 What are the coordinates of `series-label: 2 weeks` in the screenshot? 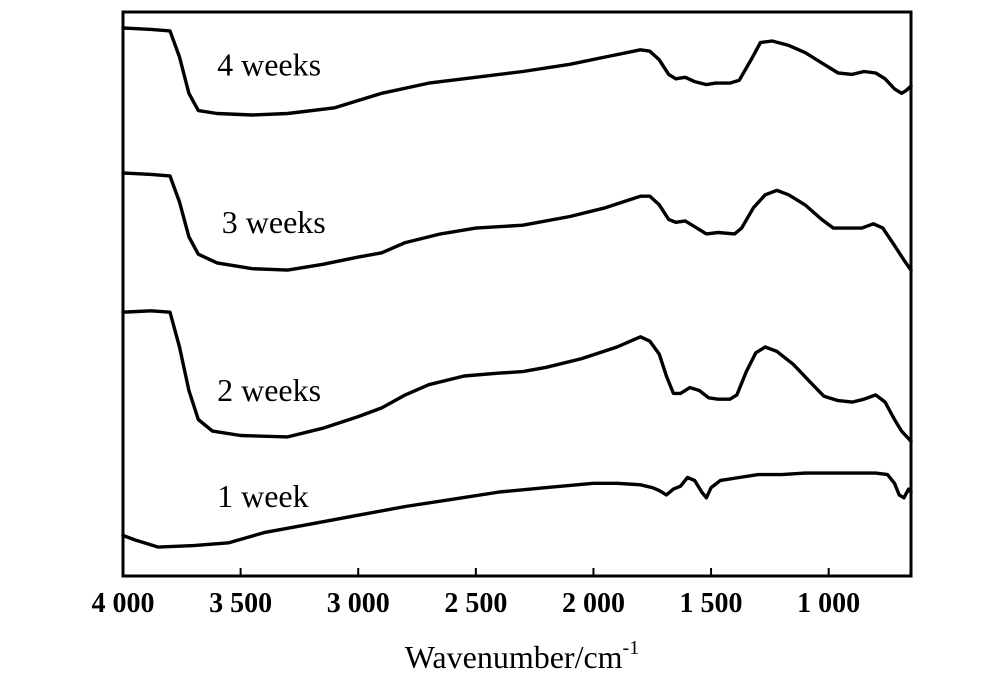 It's located at (269, 390).